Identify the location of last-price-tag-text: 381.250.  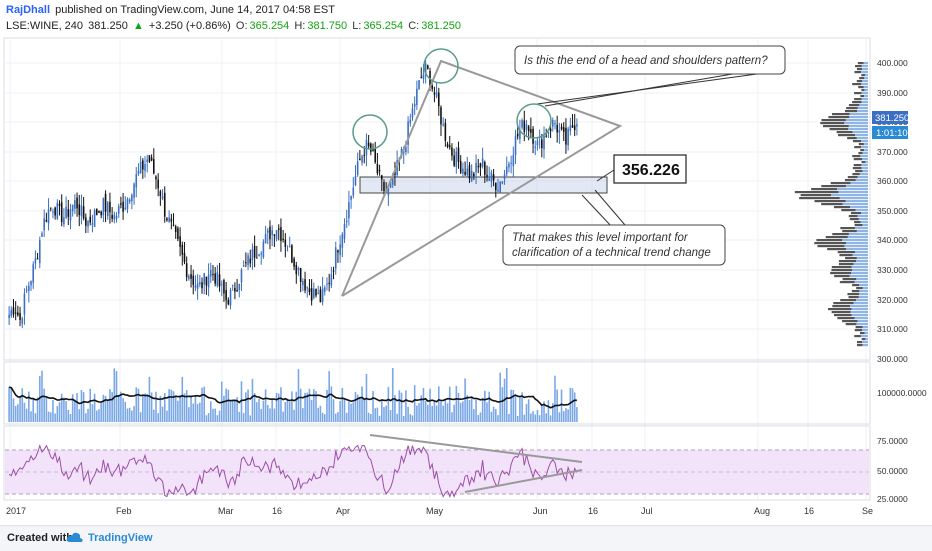
(892, 118).